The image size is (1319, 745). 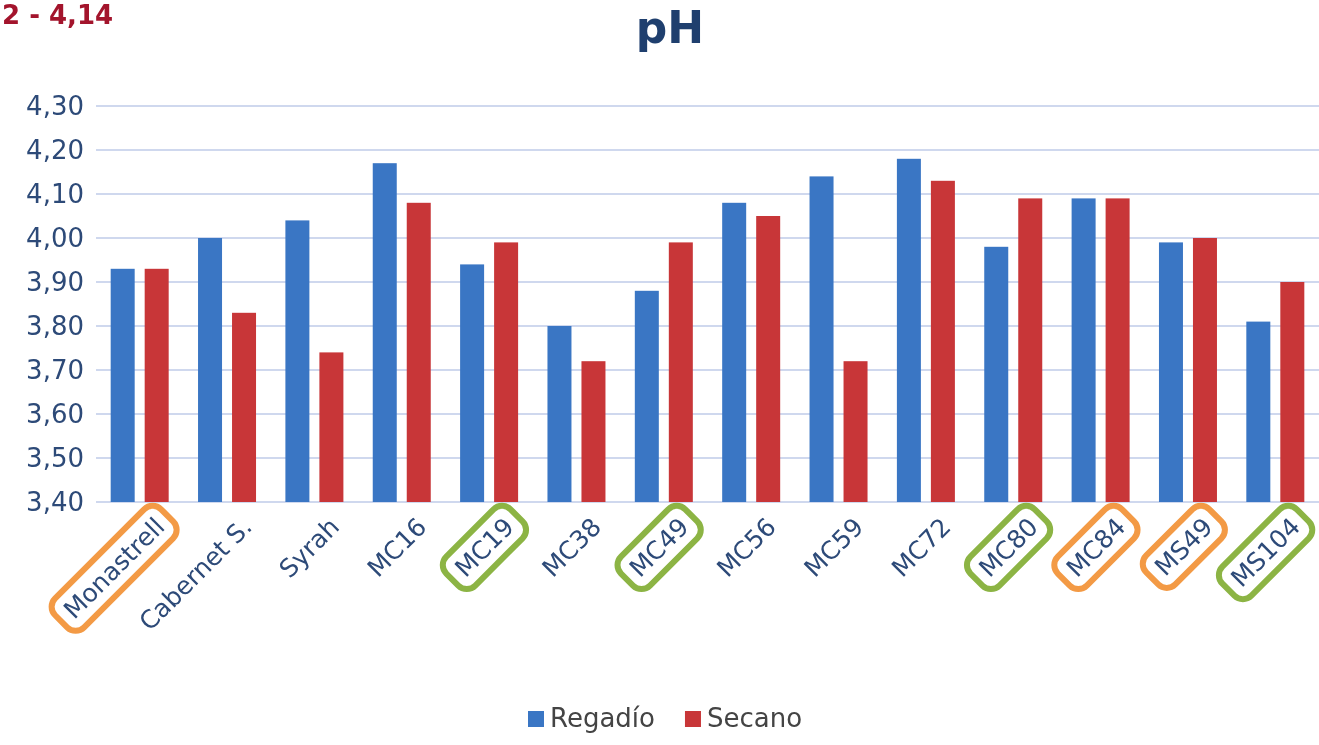 I want to click on y-tick-label: 3,50, so click(x=55, y=457).